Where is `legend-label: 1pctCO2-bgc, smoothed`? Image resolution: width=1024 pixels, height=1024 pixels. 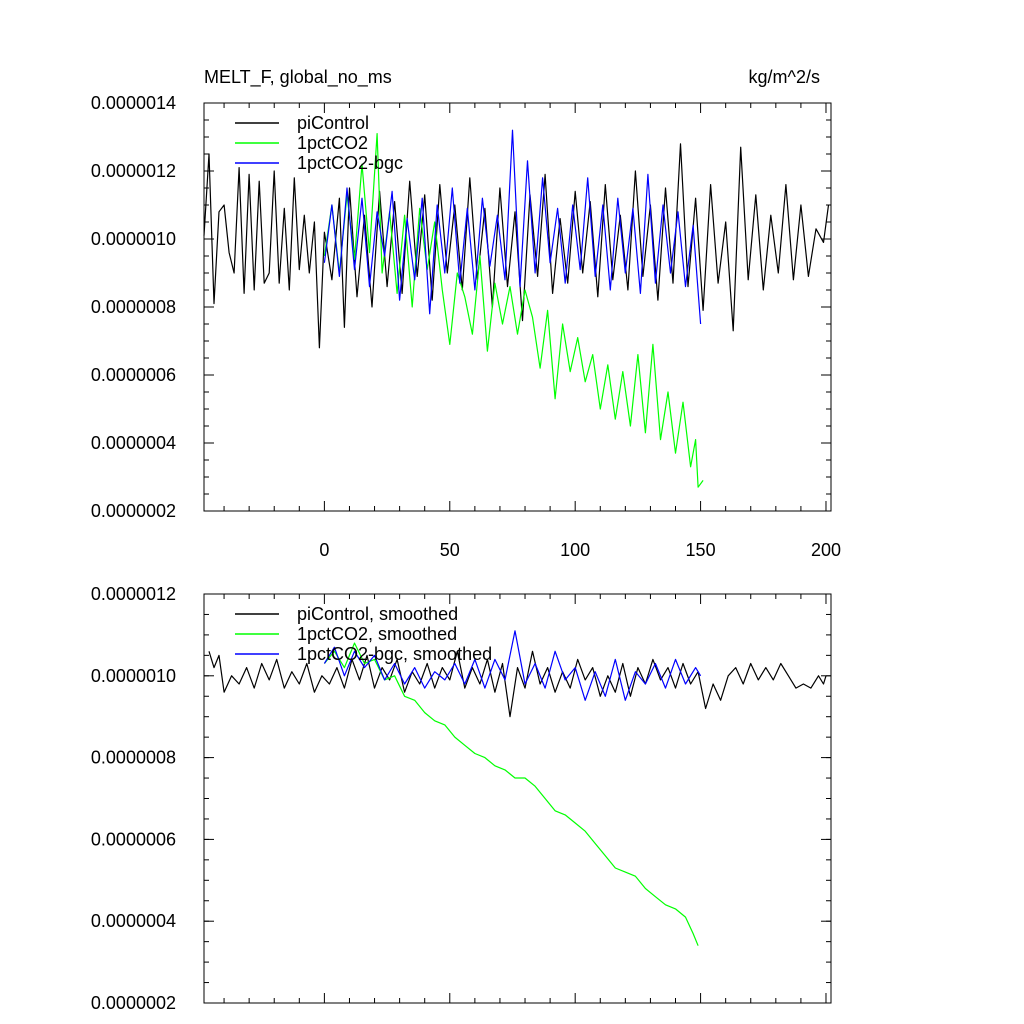
legend-label: 1pctCO2-bgc, smoothed is located at coordinates (394, 654).